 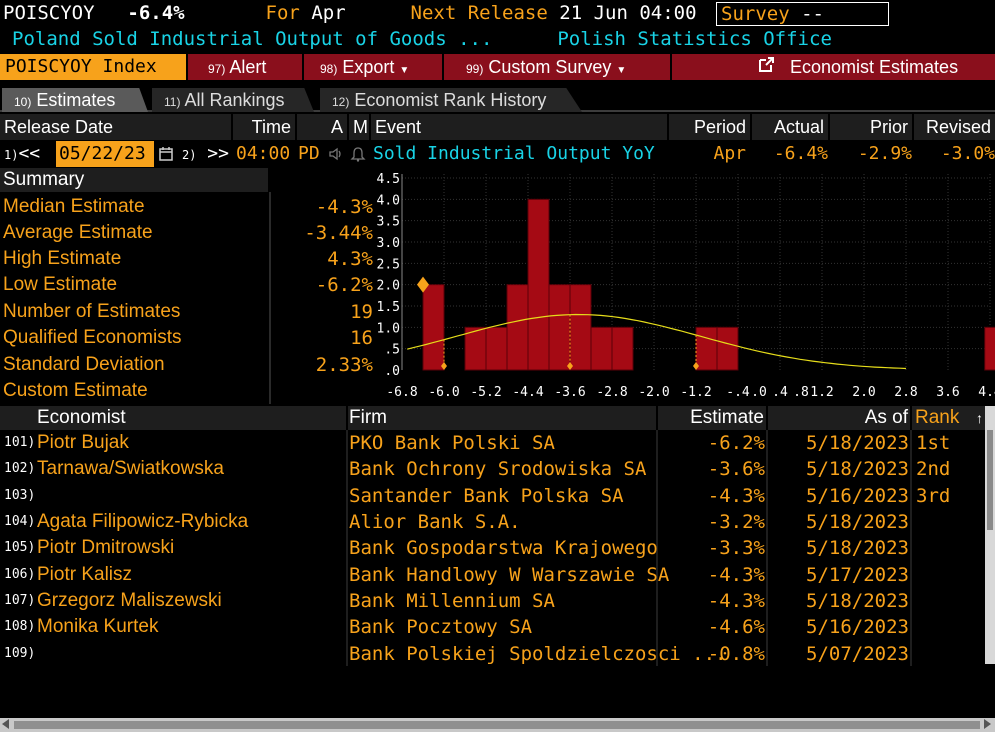 I want to click on firm-column-header: Firm, so click(x=502, y=418).